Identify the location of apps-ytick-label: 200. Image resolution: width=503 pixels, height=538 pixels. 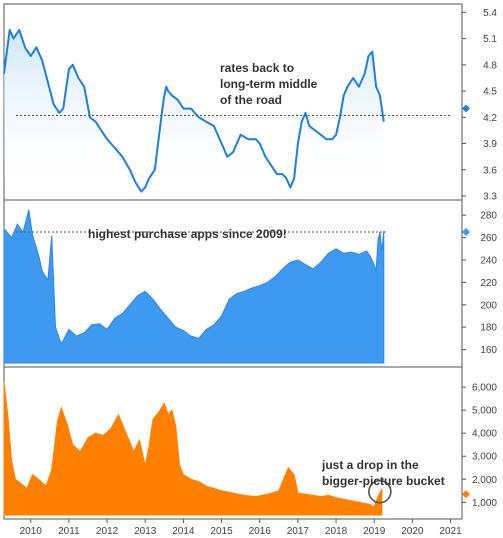
(488, 305).